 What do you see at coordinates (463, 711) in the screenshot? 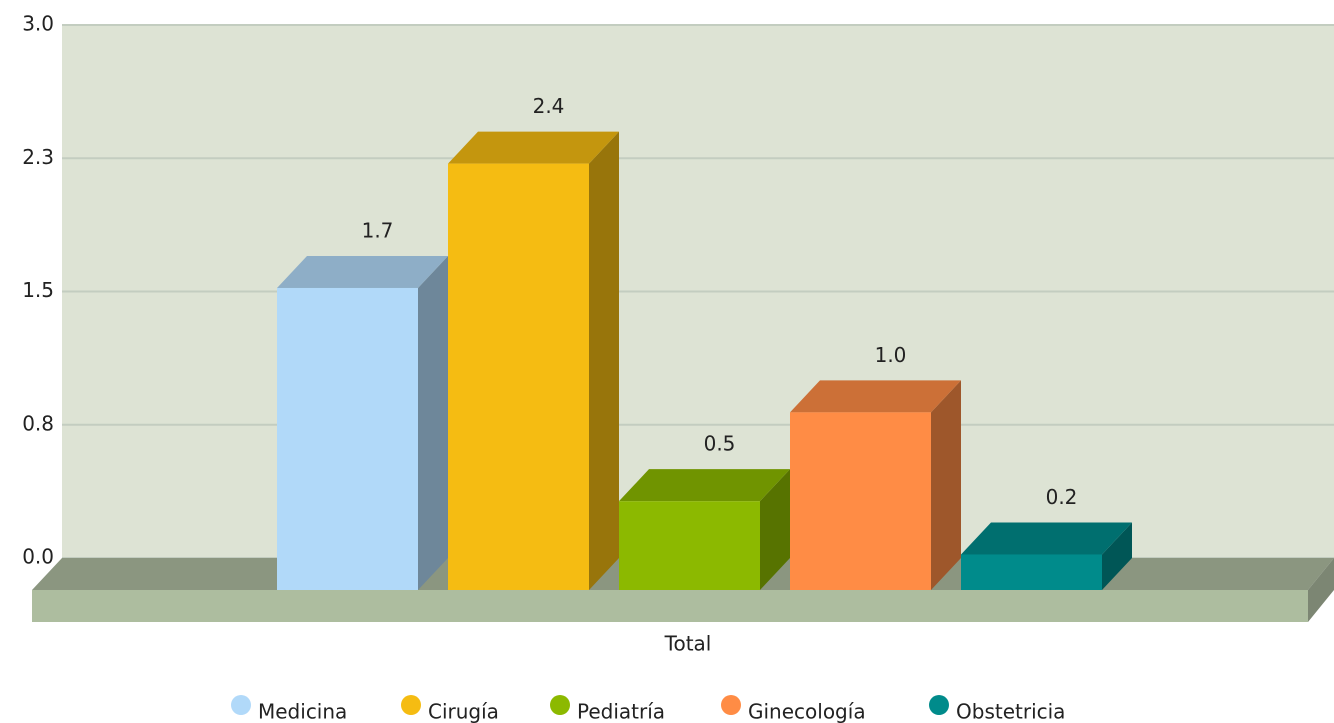
I see `legend-label: Cirugía` at bounding box center [463, 711].